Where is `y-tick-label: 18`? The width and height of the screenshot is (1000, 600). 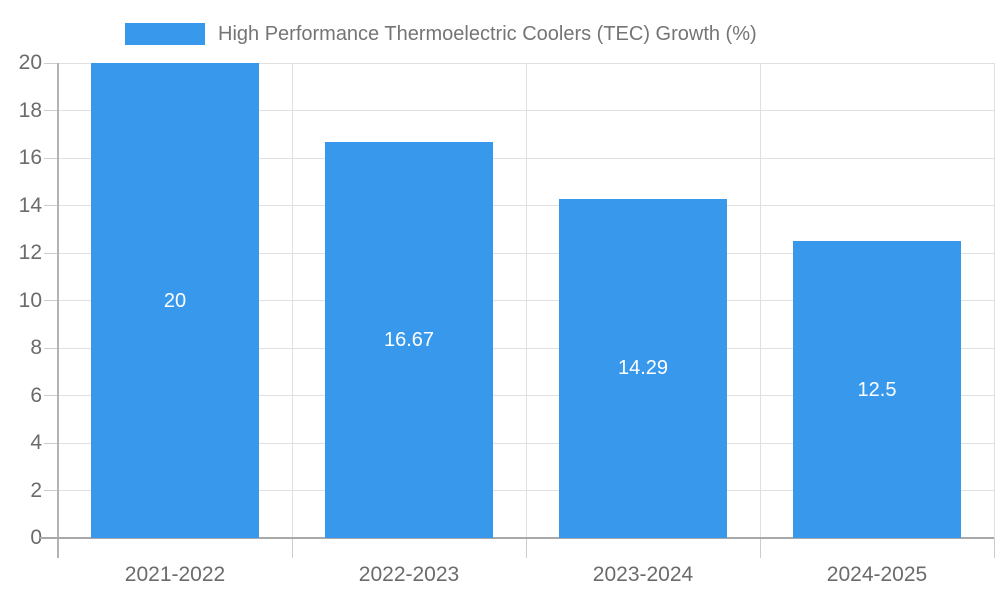
y-tick-label: 18 is located at coordinates (30, 110).